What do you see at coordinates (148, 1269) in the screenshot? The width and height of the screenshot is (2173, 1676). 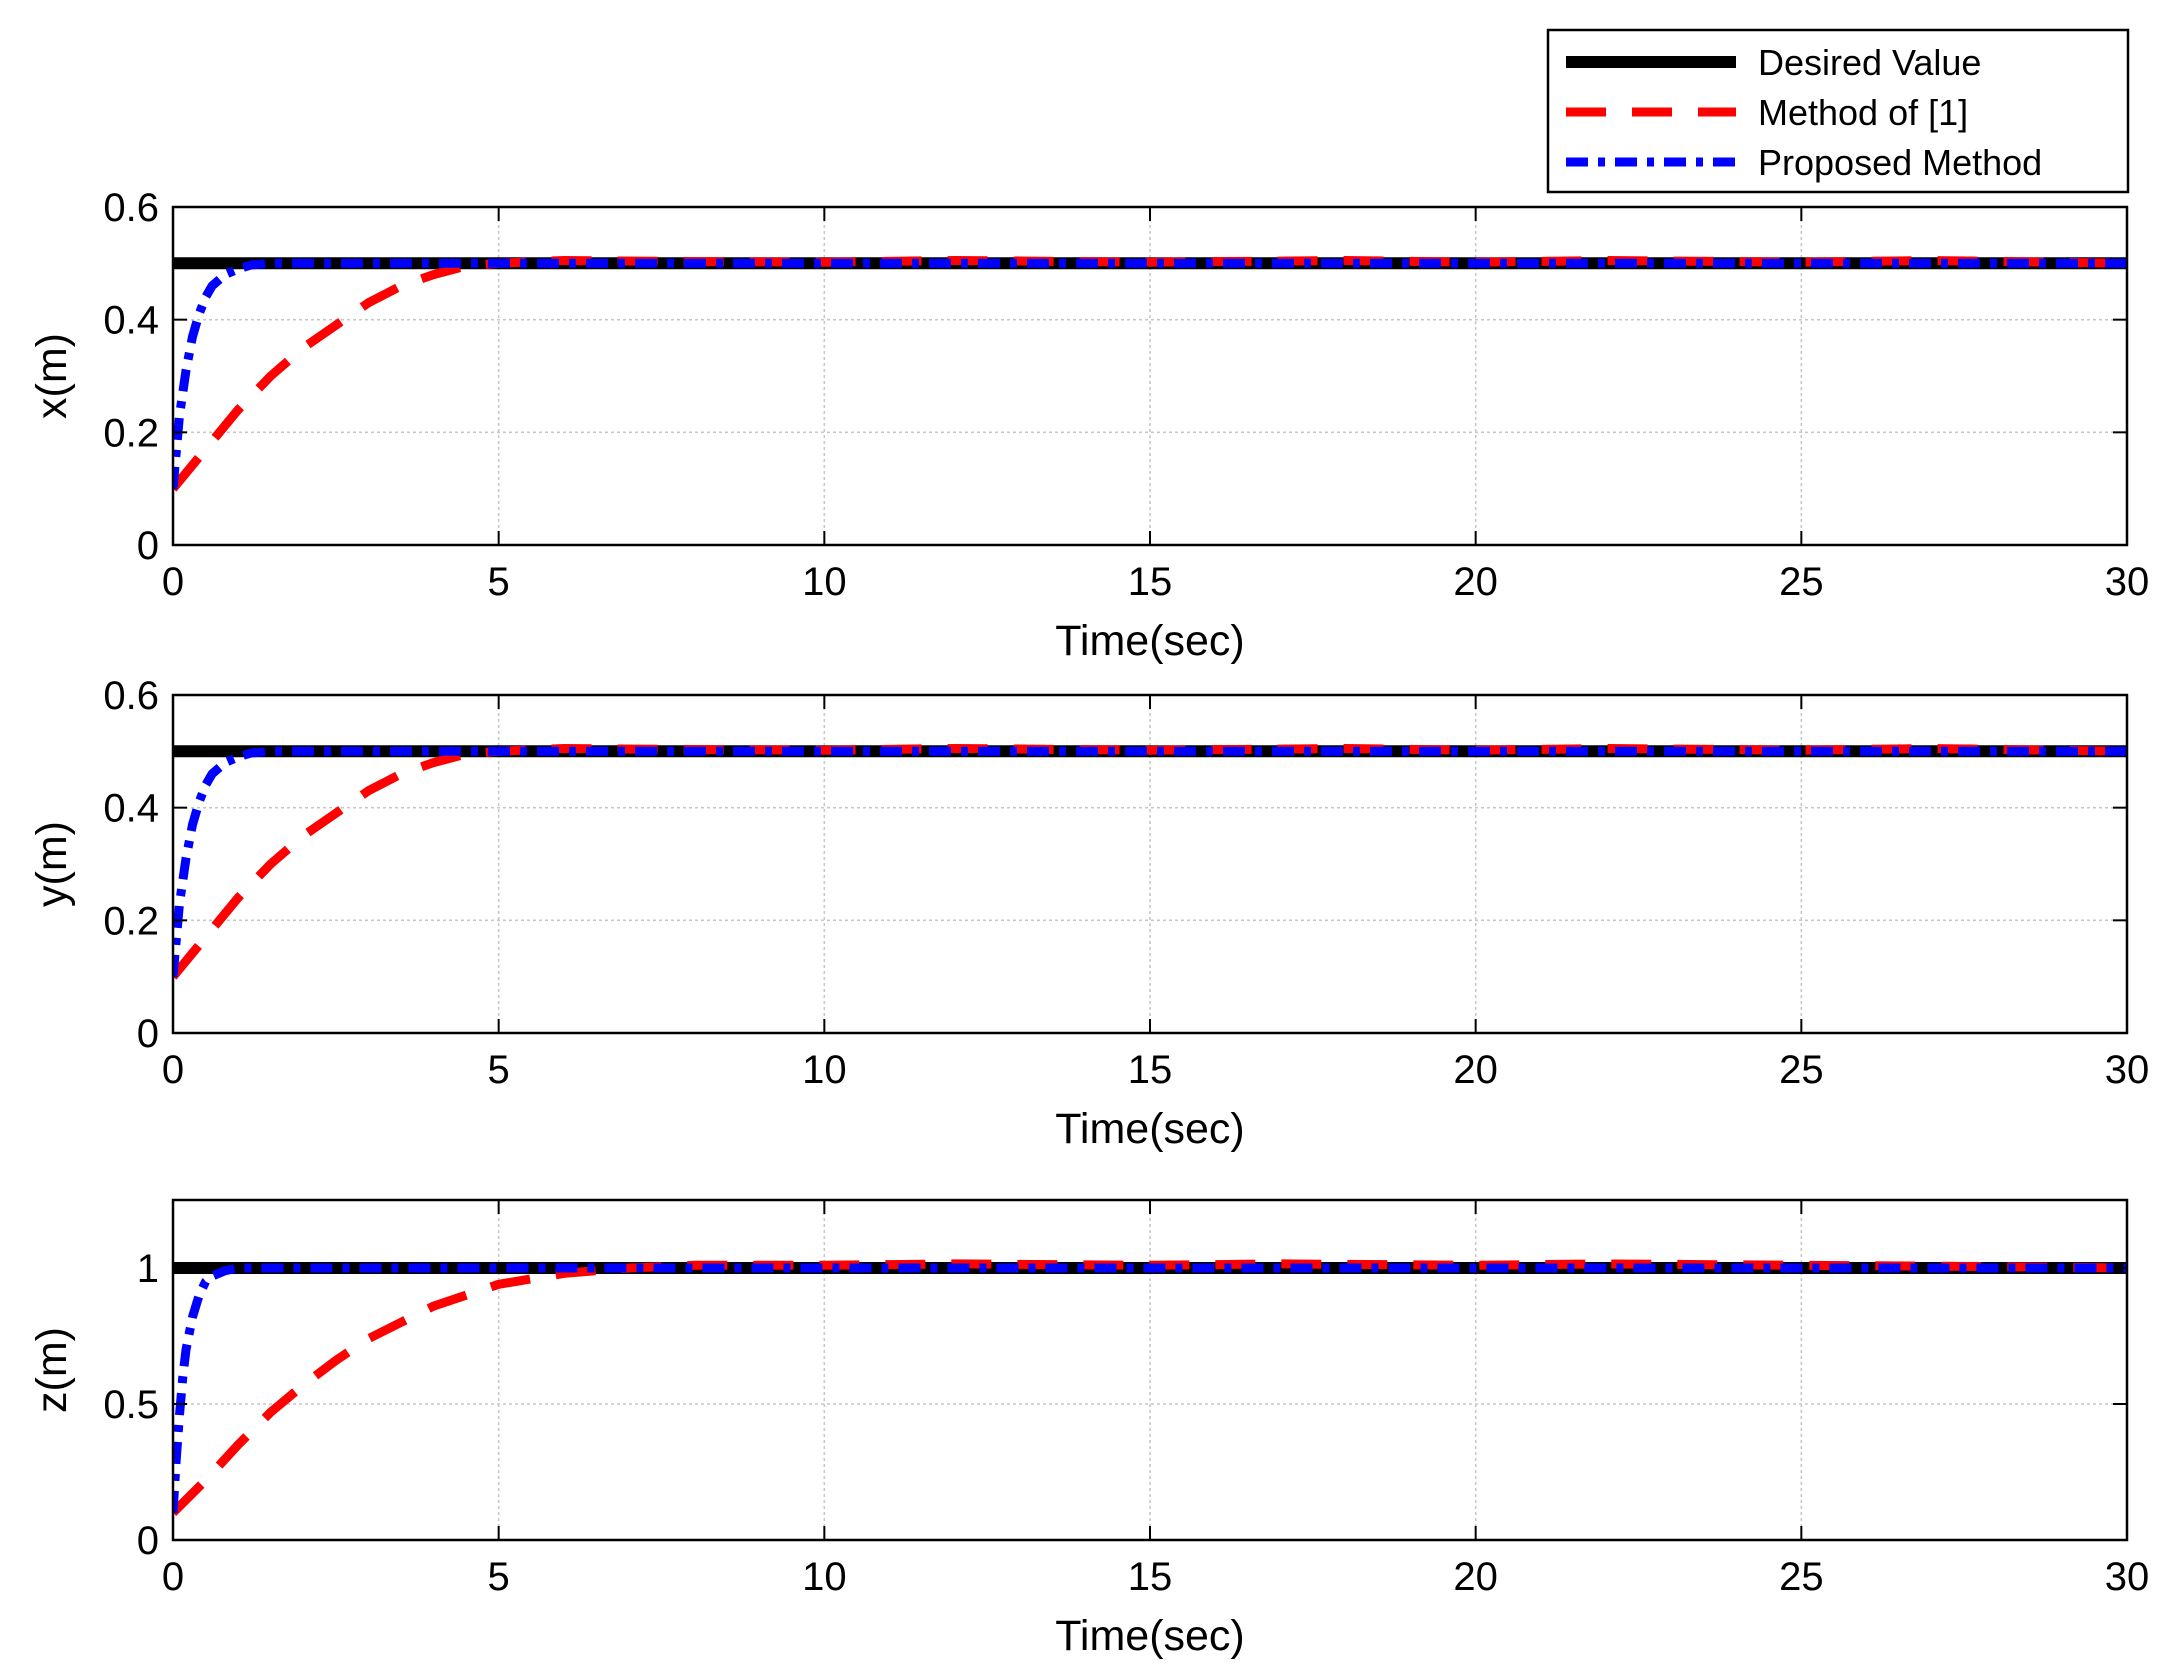 I see `y-tick-label: 1` at bounding box center [148, 1269].